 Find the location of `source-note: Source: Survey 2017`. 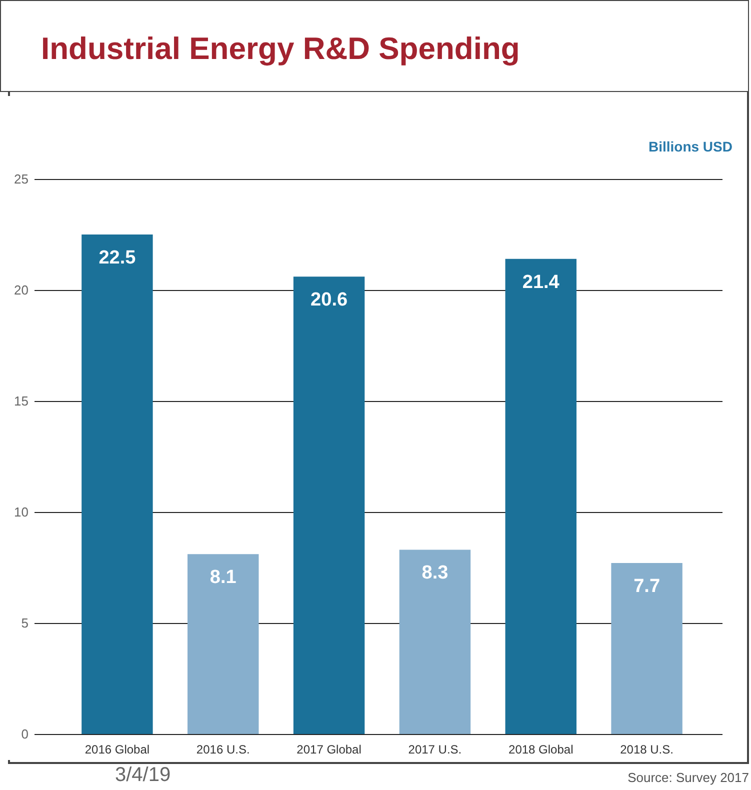

source-note: Source: Survey 2017 is located at coordinates (688, 777).